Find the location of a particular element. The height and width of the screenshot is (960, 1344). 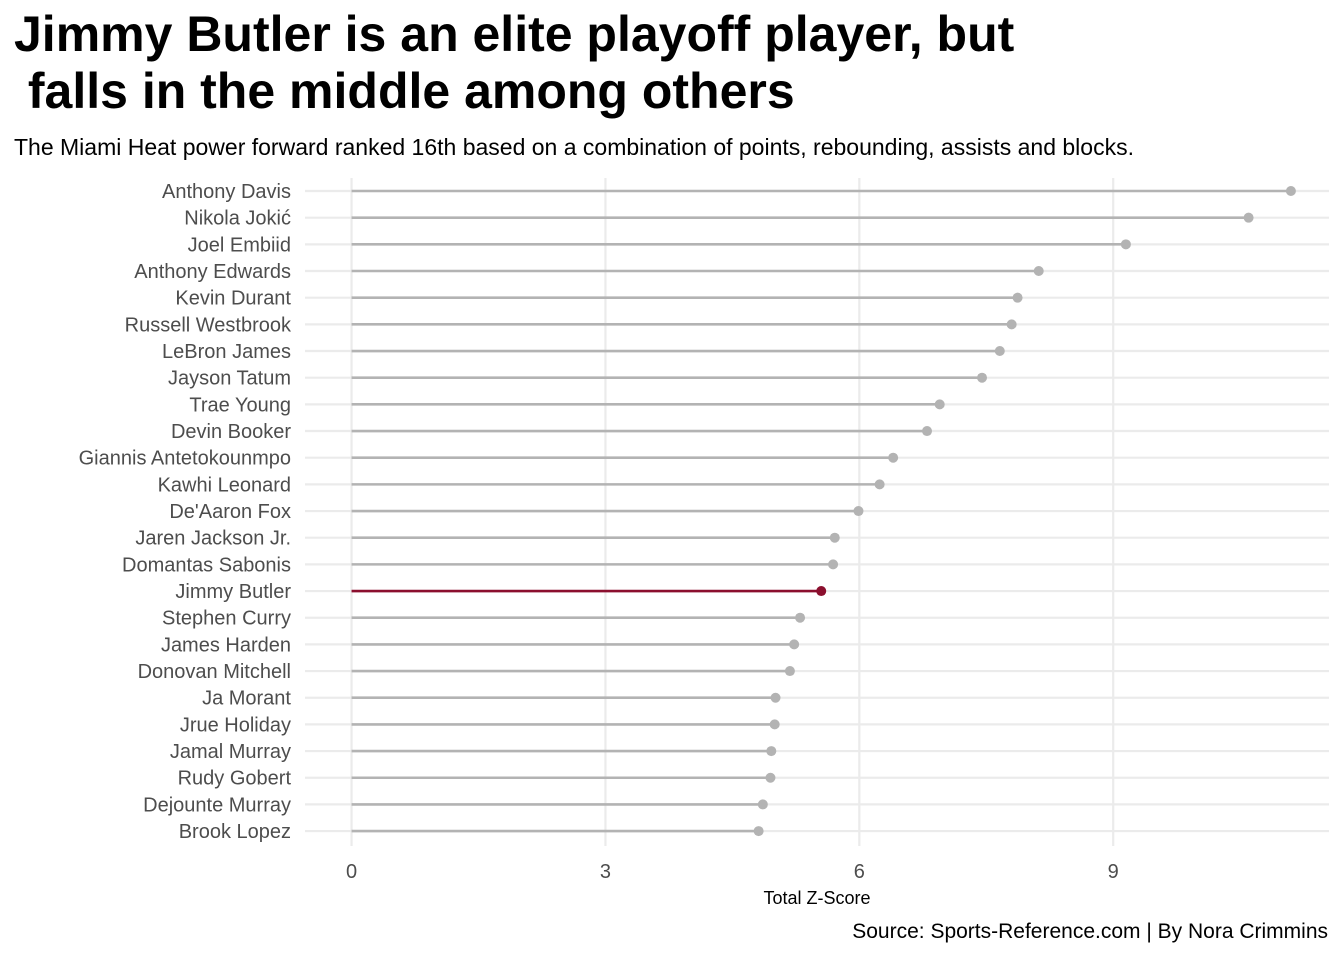

point-kawhi-leonard is located at coordinates (879, 484).